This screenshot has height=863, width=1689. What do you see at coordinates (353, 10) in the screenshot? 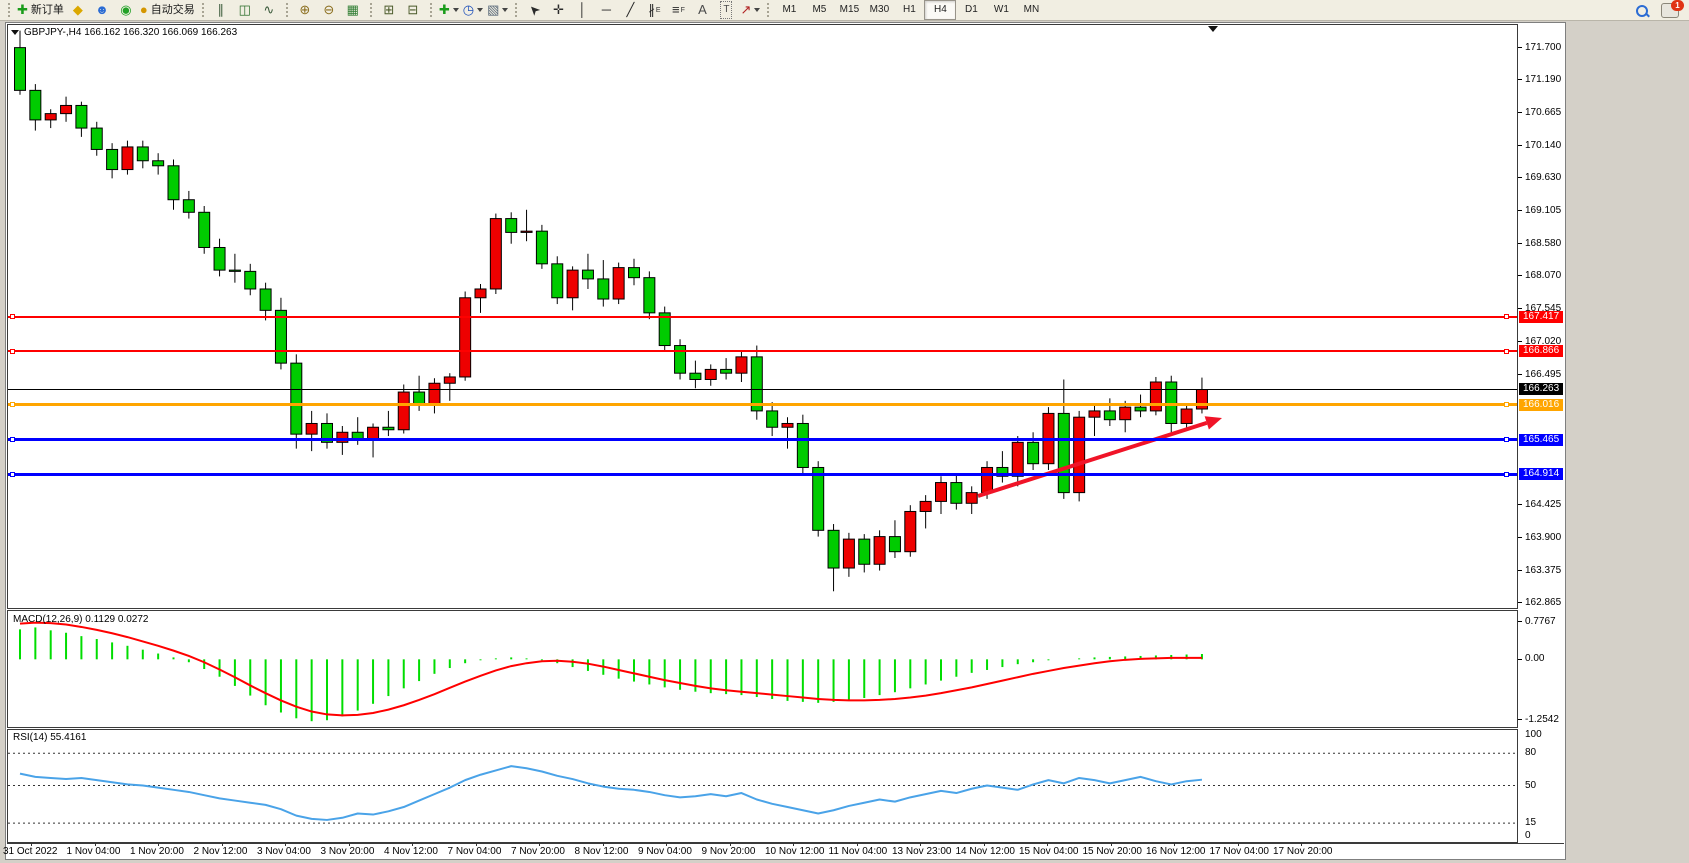
I see `tile-windows-icon: ▦` at bounding box center [353, 10].